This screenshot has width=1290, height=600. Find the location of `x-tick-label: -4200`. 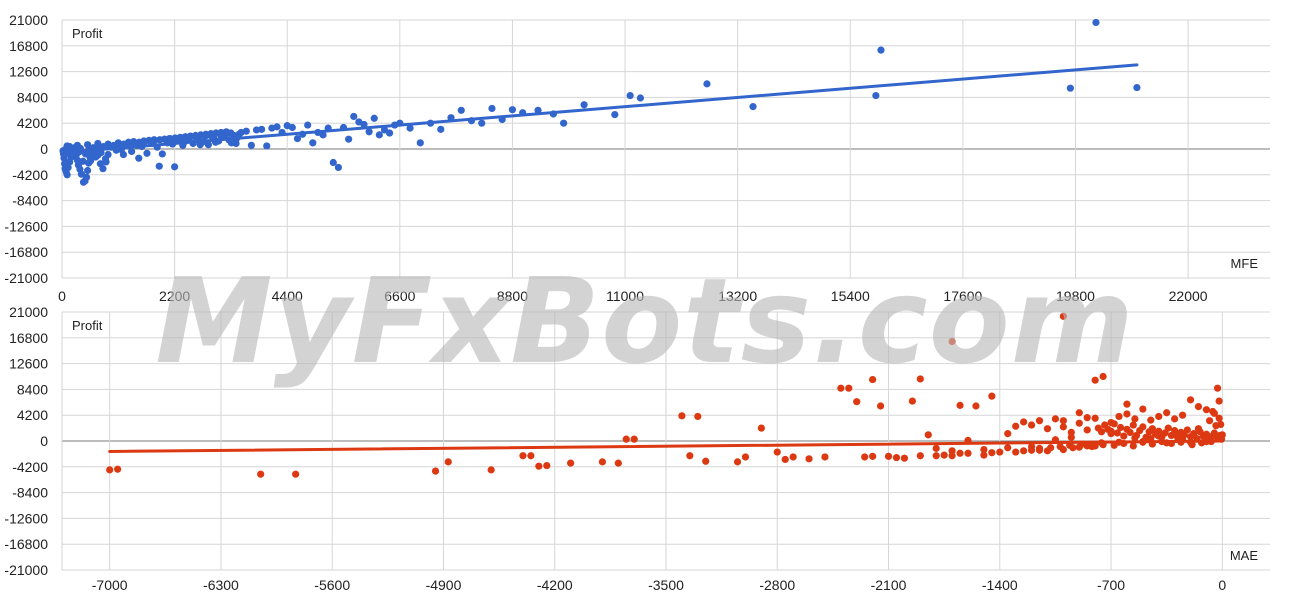

x-tick-label: -4200 is located at coordinates (555, 585).